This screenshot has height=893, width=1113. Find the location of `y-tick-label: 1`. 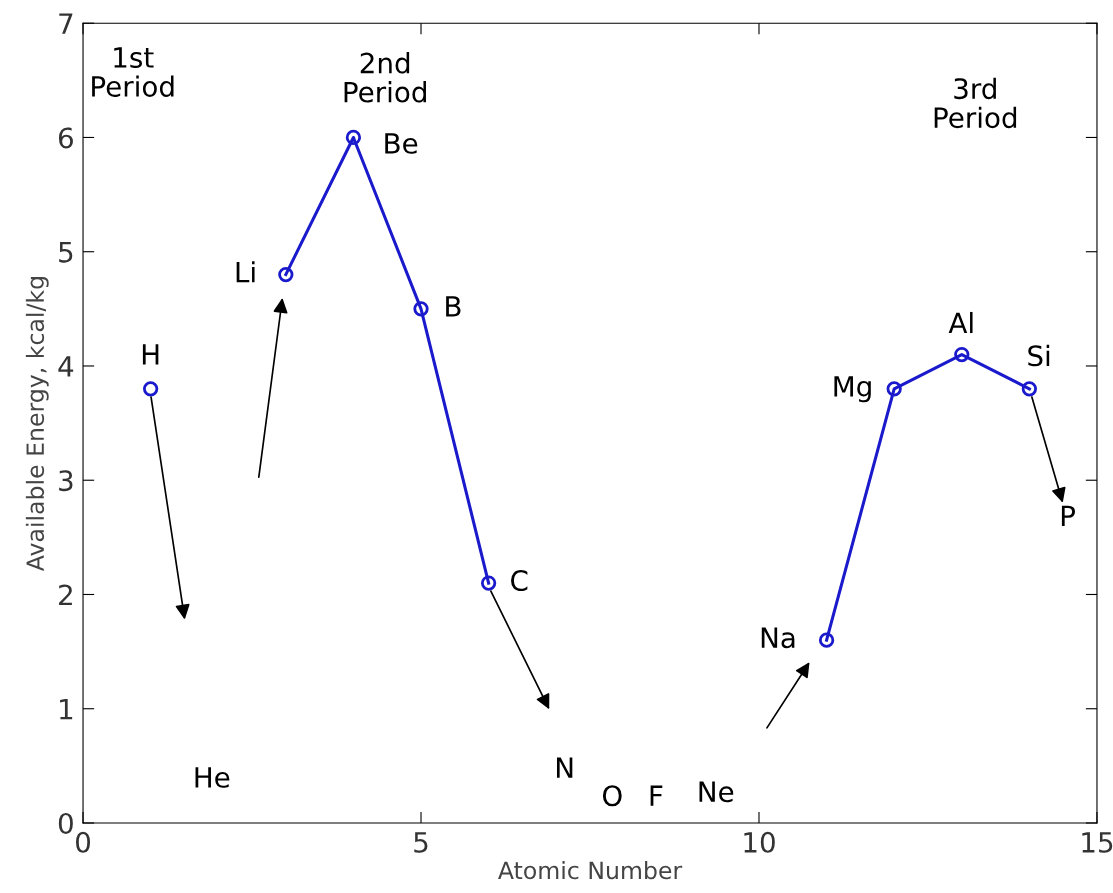

y-tick-label: 1 is located at coordinates (66, 709).